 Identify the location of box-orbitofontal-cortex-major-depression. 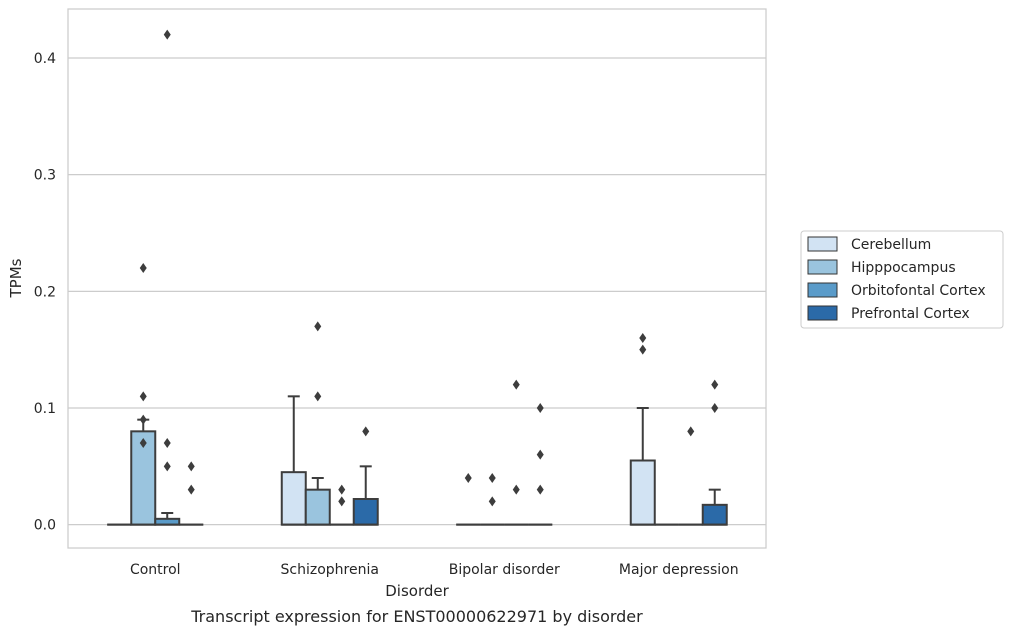
(690, 476).